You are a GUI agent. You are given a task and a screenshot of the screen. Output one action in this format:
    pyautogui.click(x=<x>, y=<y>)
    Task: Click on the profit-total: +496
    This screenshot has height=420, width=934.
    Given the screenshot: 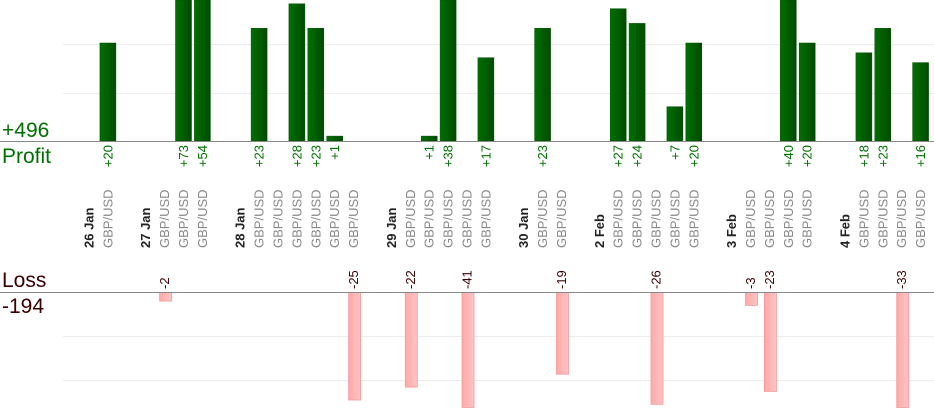 What is the action you would take?
    pyautogui.click(x=25, y=130)
    